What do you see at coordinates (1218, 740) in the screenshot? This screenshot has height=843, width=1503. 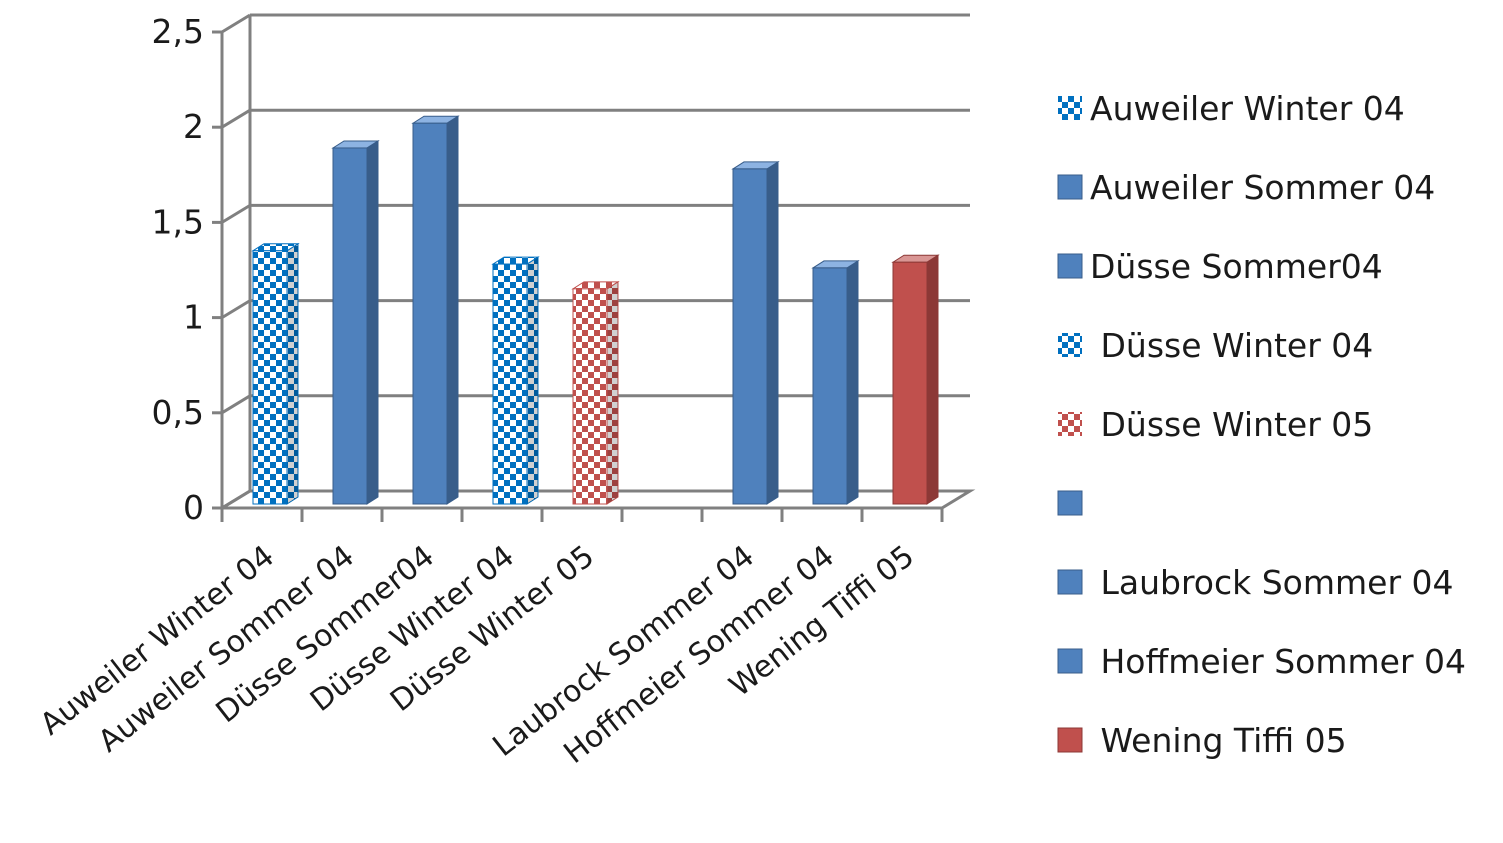 I see `legend-label: Wening Tiffi 05` at bounding box center [1218, 740].